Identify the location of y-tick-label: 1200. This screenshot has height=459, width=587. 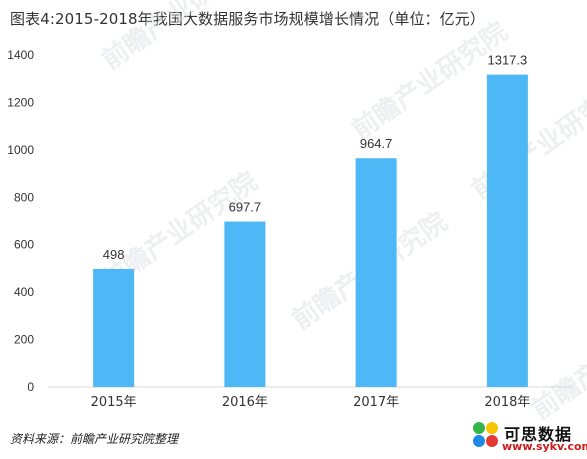
(20, 102).